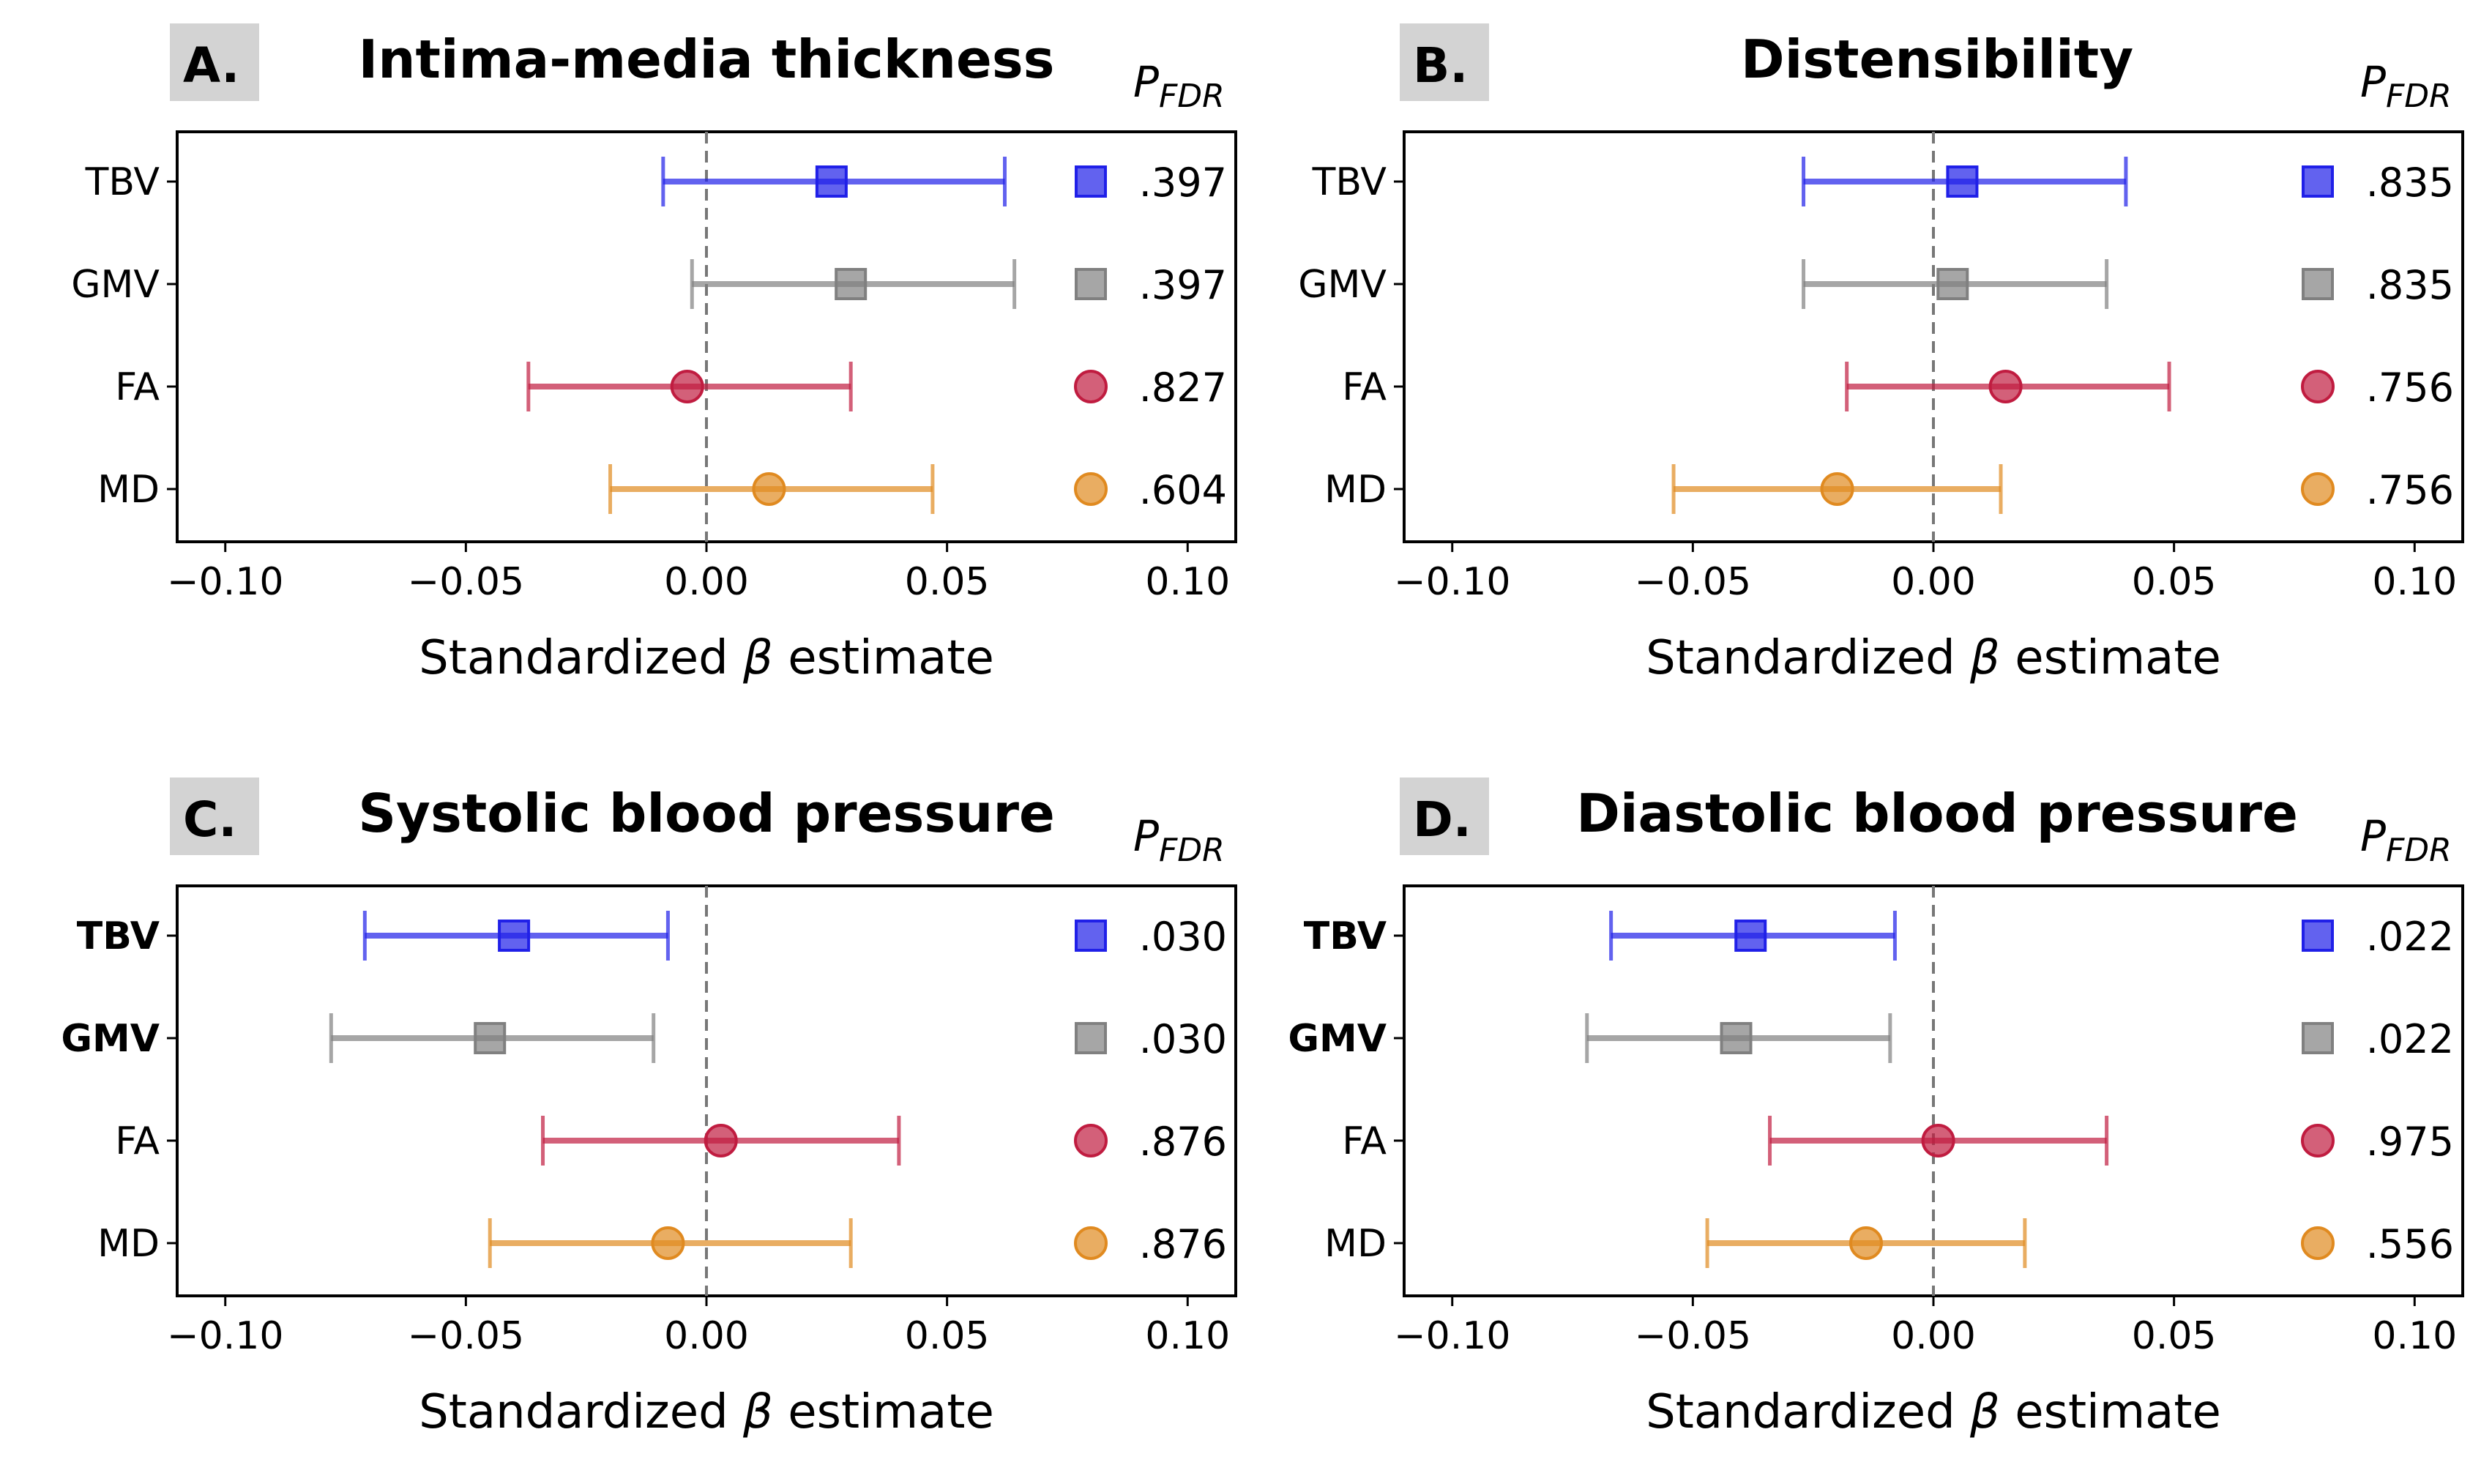 The height and width of the screenshot is (1484, 2492). Describe the element at coordinates (1889, 1243) in the screenshot. I see `row-md: MD .556` at that location.